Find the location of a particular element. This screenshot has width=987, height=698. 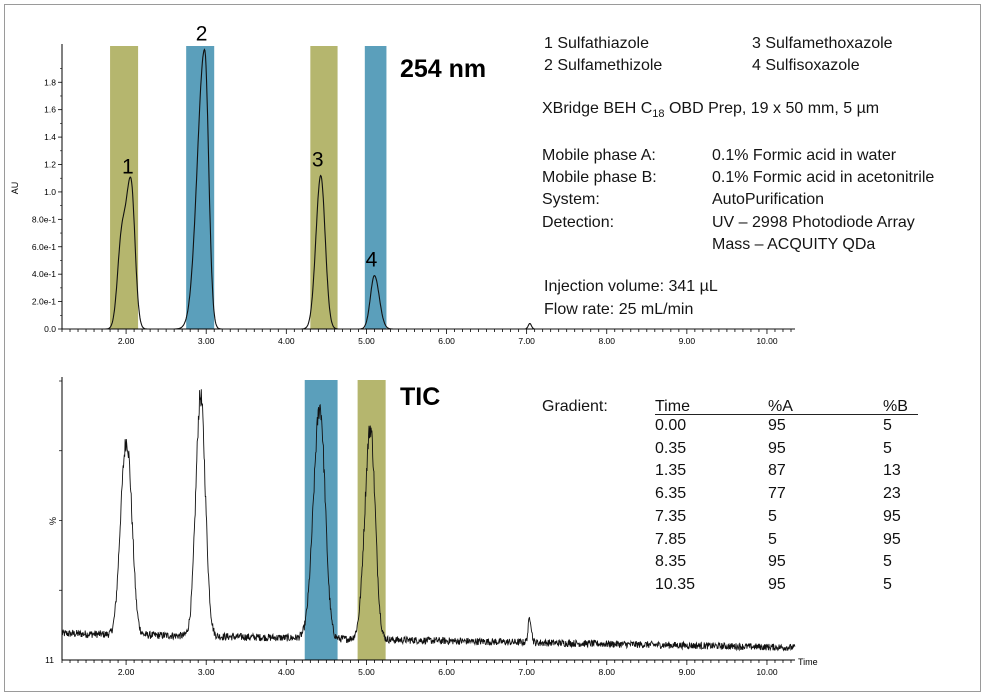

compound-item: 4 Sulfisoxazole is located at coordinates (806, 65).